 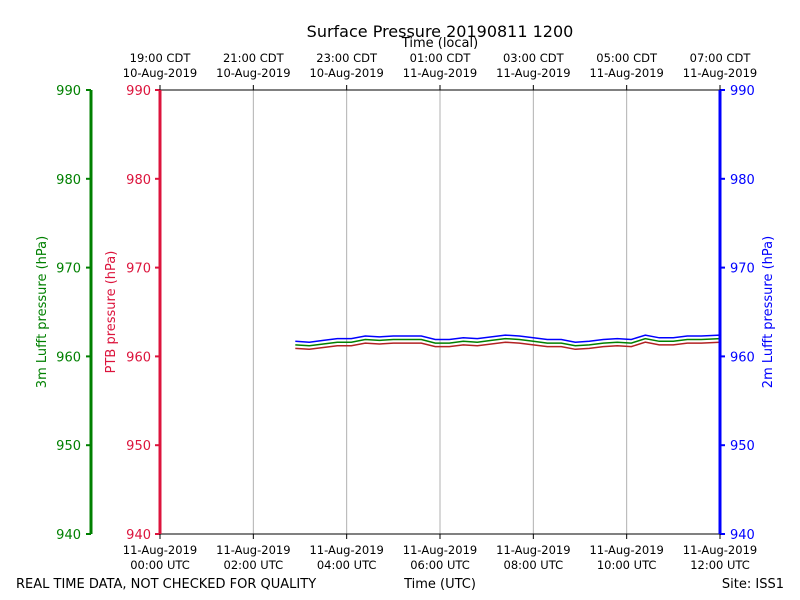 What do you see at coordinates (68, 357) in the screenshot?
I see `y-tick-label-outer: 960` at bounding box center [68, 357].